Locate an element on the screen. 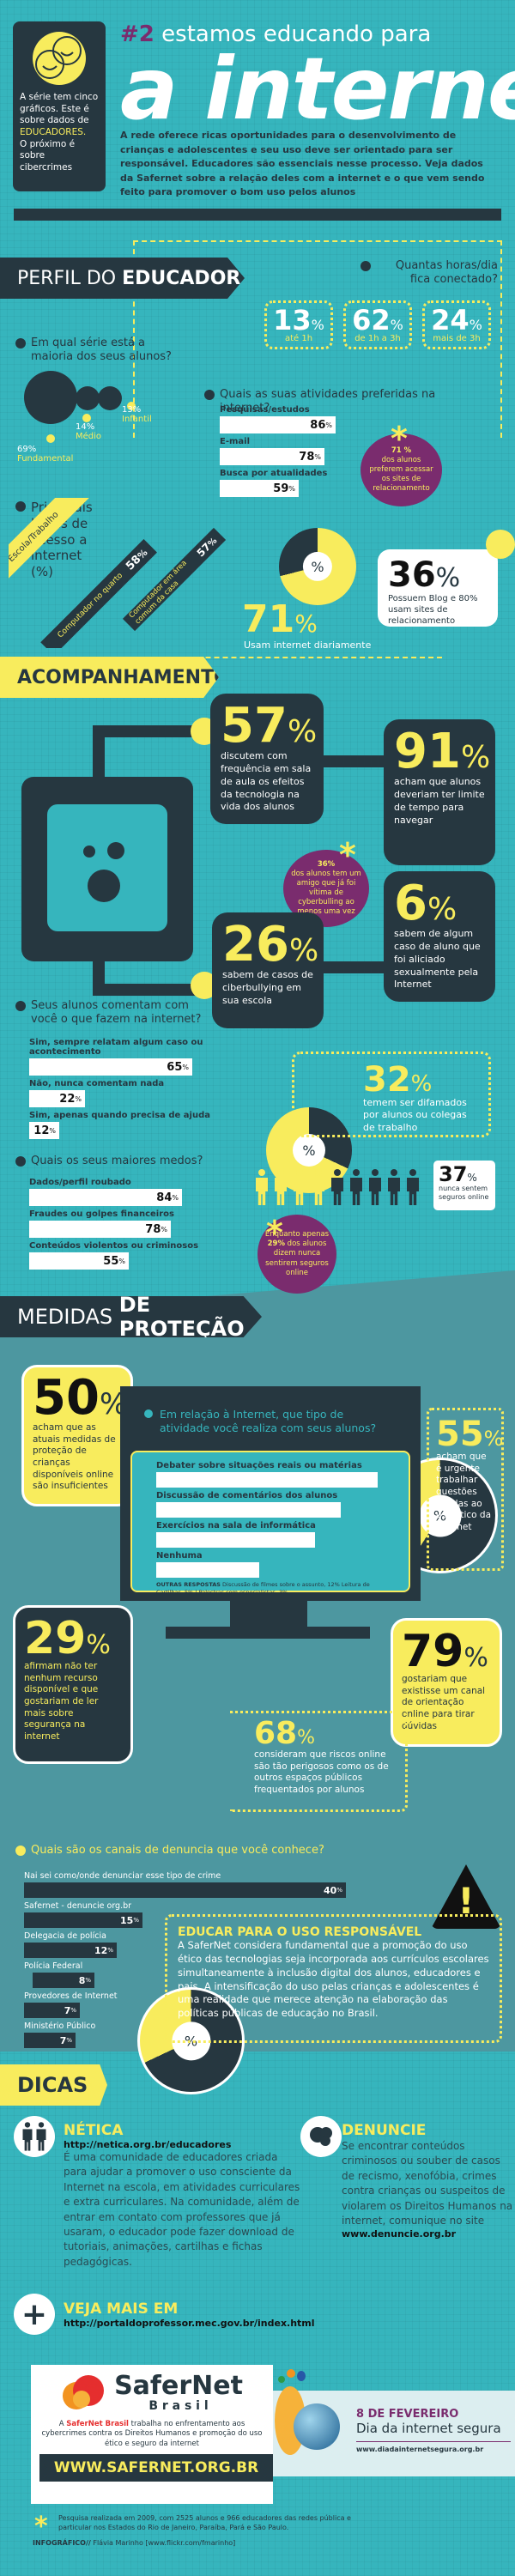  hours-stats: 13% até 1h 62% de 1h a 3h 24% mais de 3h is located at coordinates (377, 324).